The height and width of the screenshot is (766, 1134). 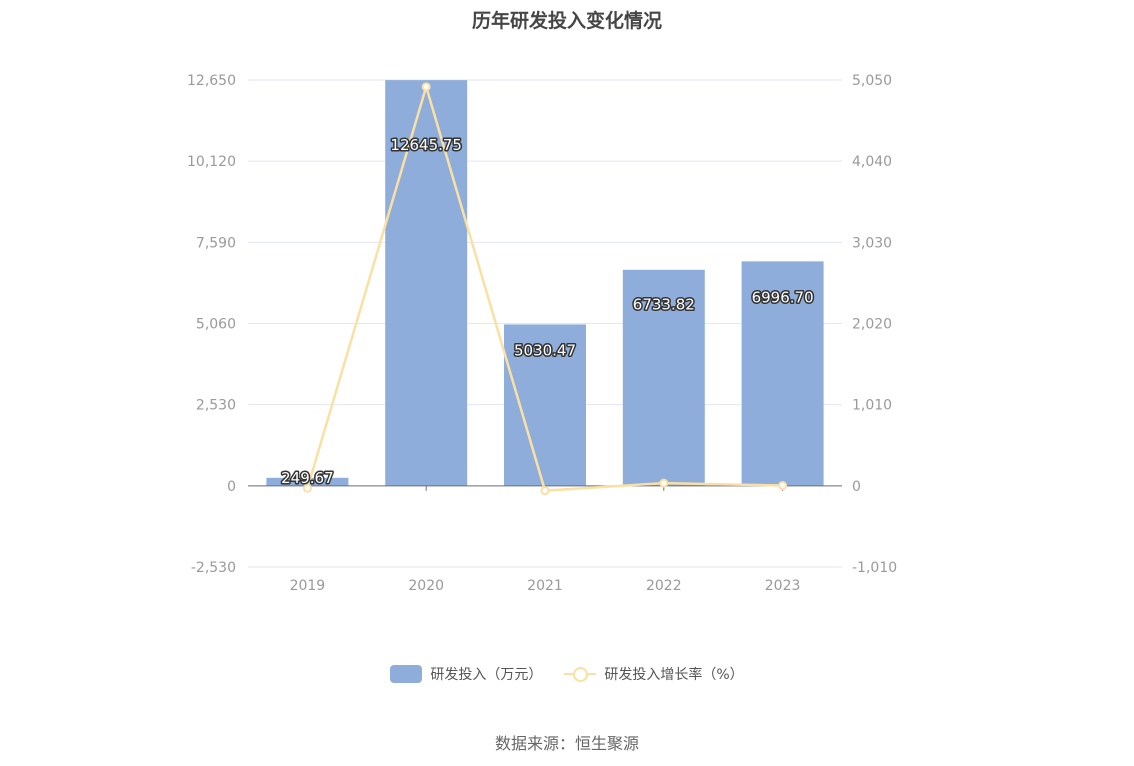 What do you see at coordinates (211, 81) in the screenshot?
I see `y-left-tick-label: 12,650` at bounding box center [211, 81].